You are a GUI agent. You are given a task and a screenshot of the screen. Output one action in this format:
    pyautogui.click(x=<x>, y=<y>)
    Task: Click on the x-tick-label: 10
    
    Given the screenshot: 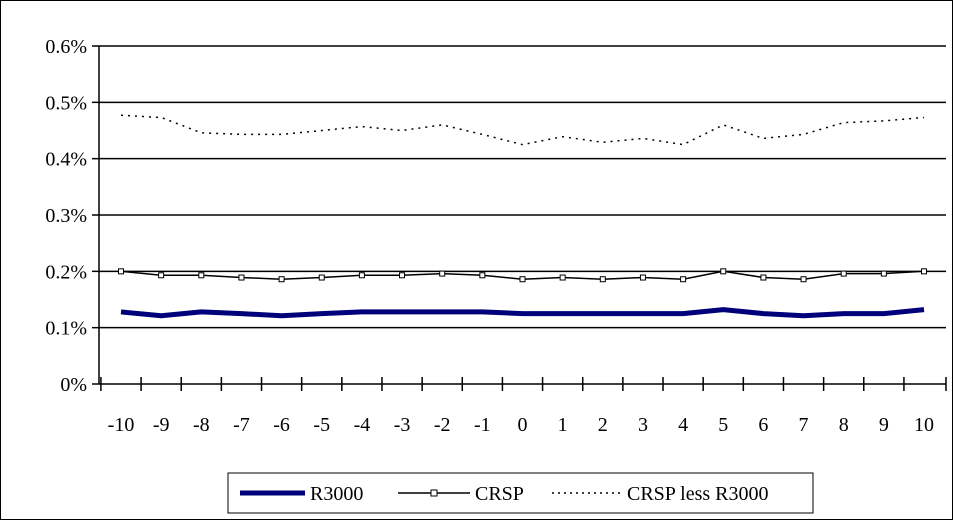 What is the action you would take?
    pyautogui.click(x=924, y=425)
    